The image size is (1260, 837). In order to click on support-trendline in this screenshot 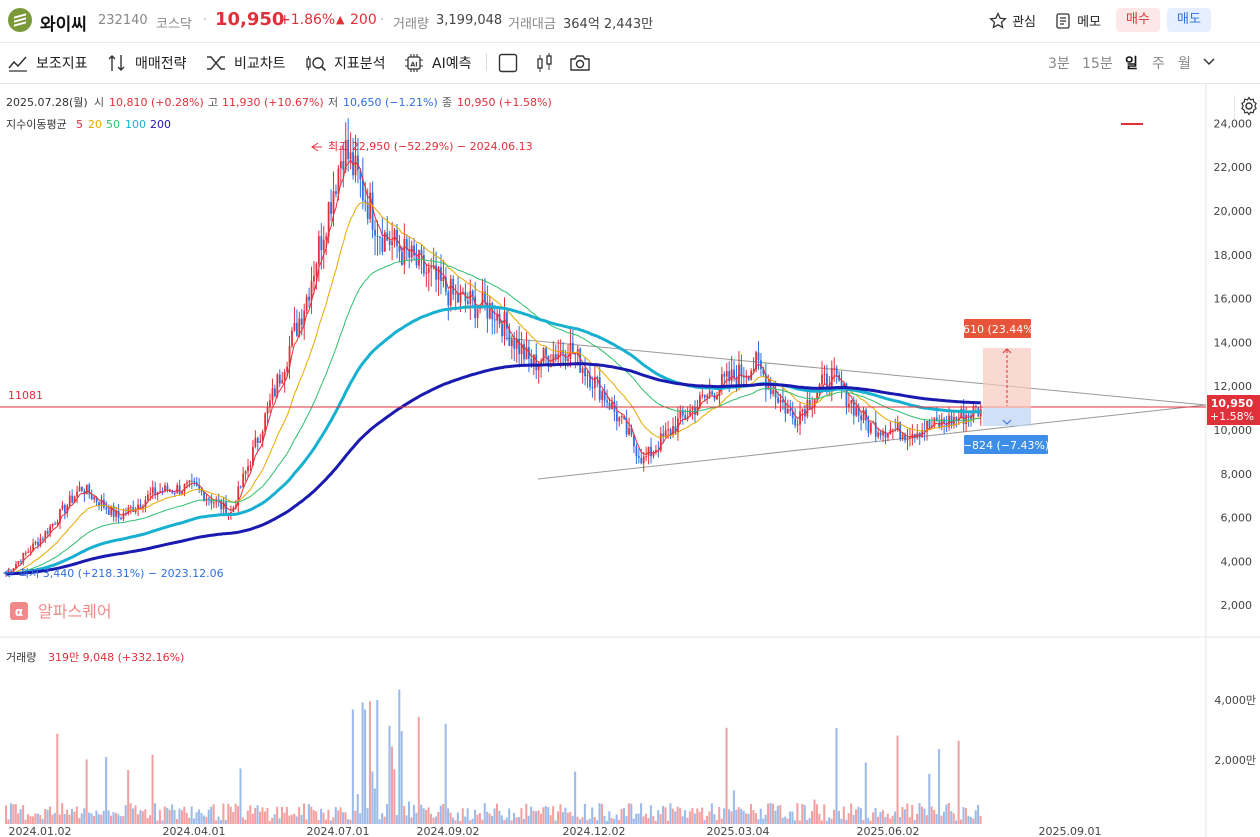, I will do `click(872, 442)`.